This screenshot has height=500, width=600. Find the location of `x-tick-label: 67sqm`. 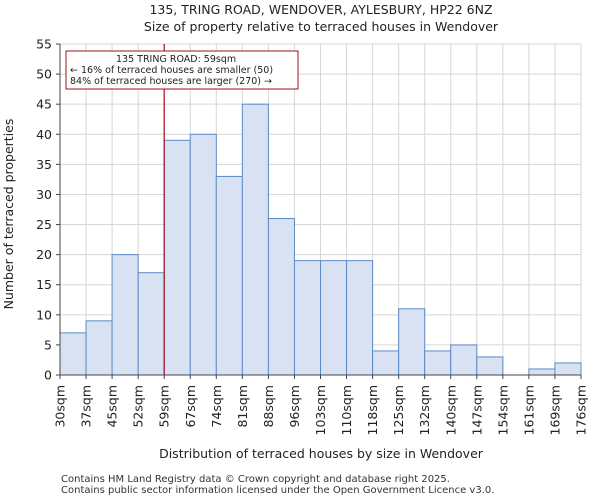

x-tick-label: 67sqm is located at coordinates (190, 406).